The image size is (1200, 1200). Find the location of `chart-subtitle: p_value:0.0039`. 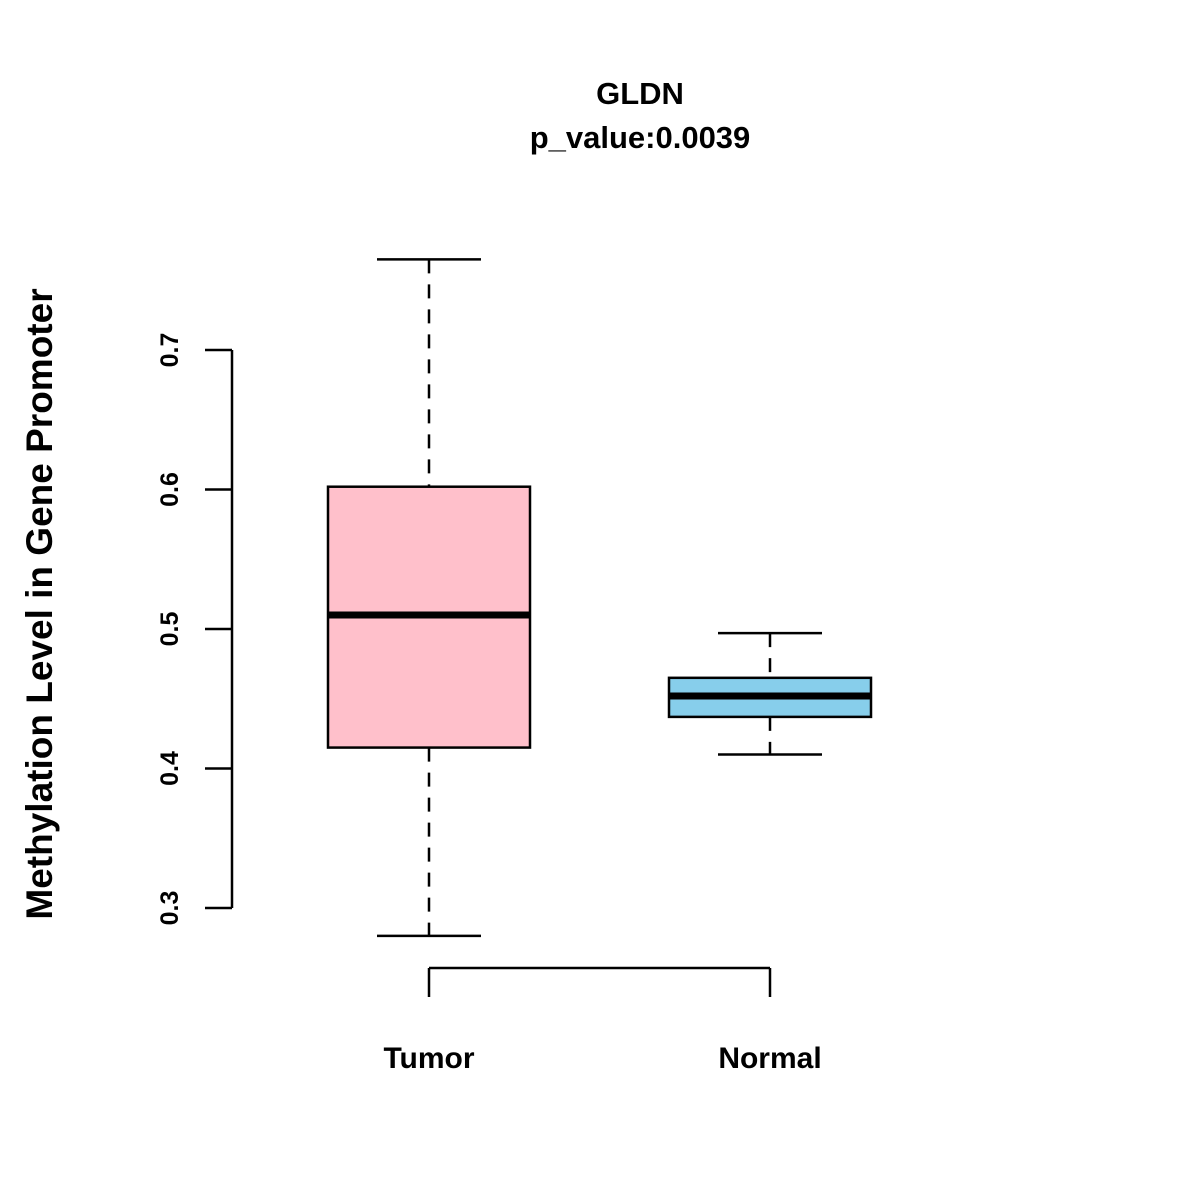

chart-subtitle: p_value:0.0039 is located at coordinates (640, 137).